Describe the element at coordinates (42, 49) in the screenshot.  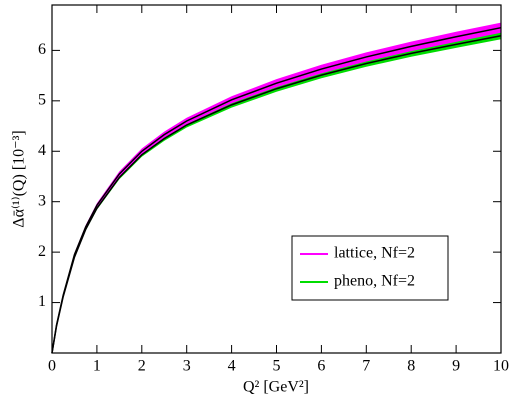
I see `y-tick-label: 6` at that location.